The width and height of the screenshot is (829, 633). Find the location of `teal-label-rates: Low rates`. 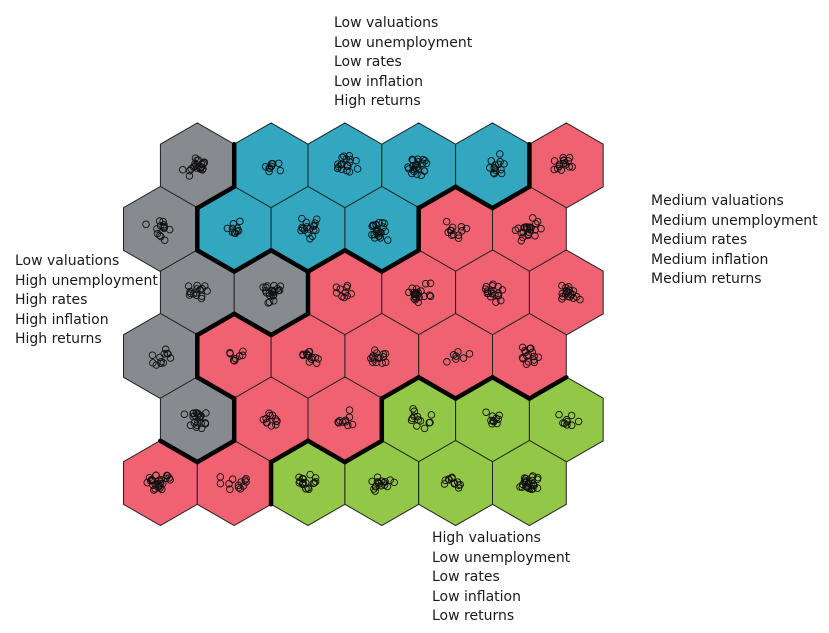

teal-label-rates: Low rates is located at coordinates (368, 62).